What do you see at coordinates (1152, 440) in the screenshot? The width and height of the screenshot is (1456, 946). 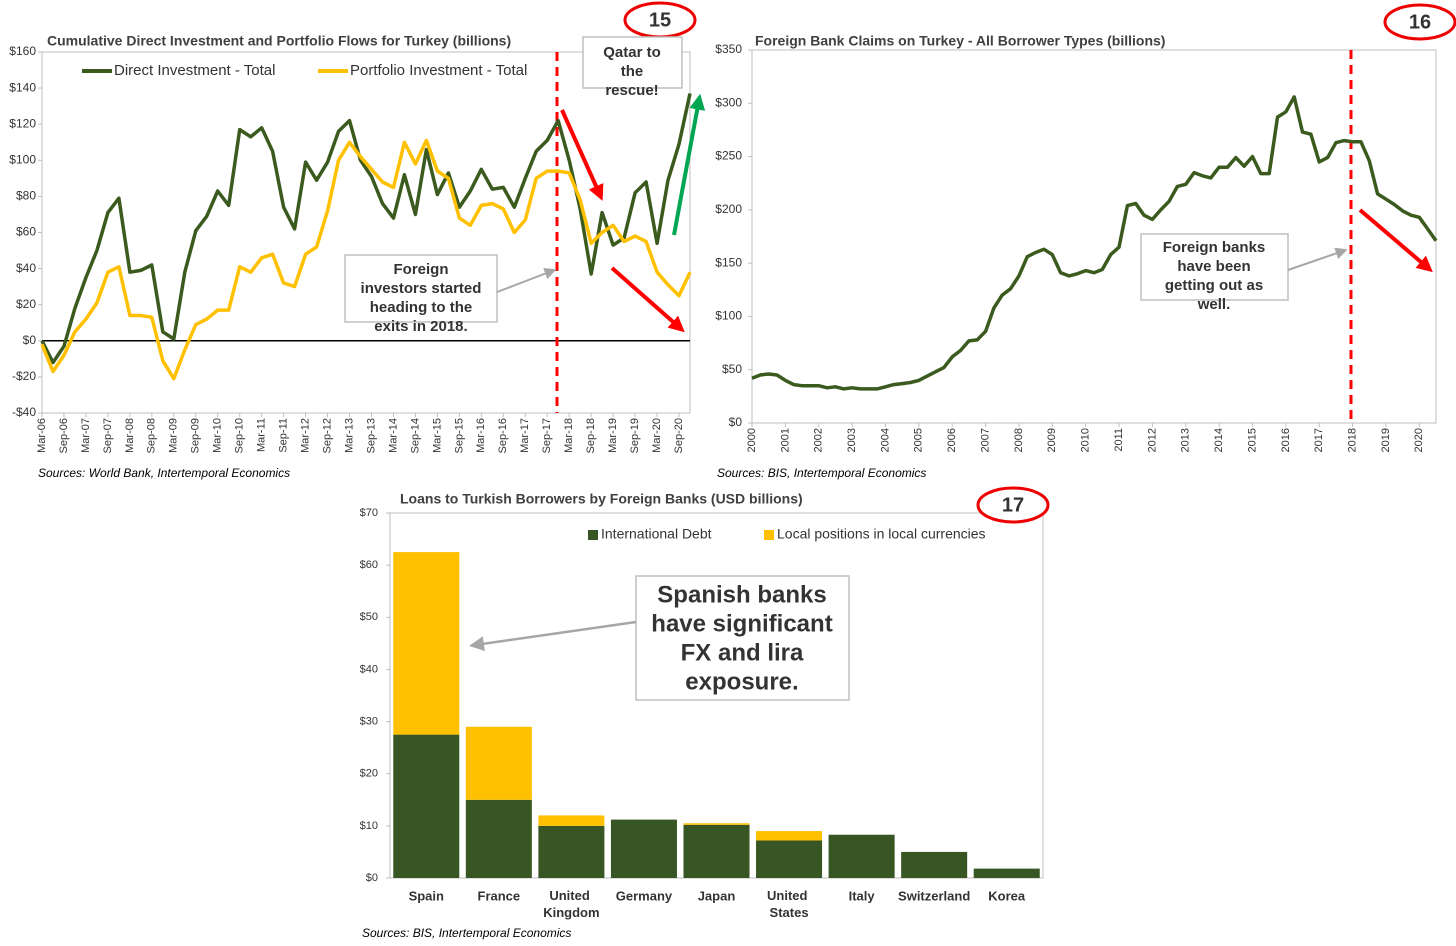 I see `x-tick-label: 2012` at bounding box center [1152, 440].